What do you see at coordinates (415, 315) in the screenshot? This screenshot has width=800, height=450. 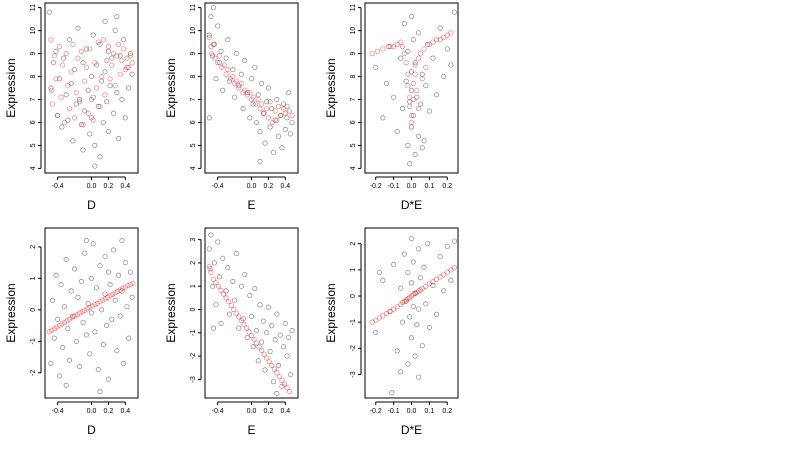 I see `series-observed` at bounding box center [415, 315].